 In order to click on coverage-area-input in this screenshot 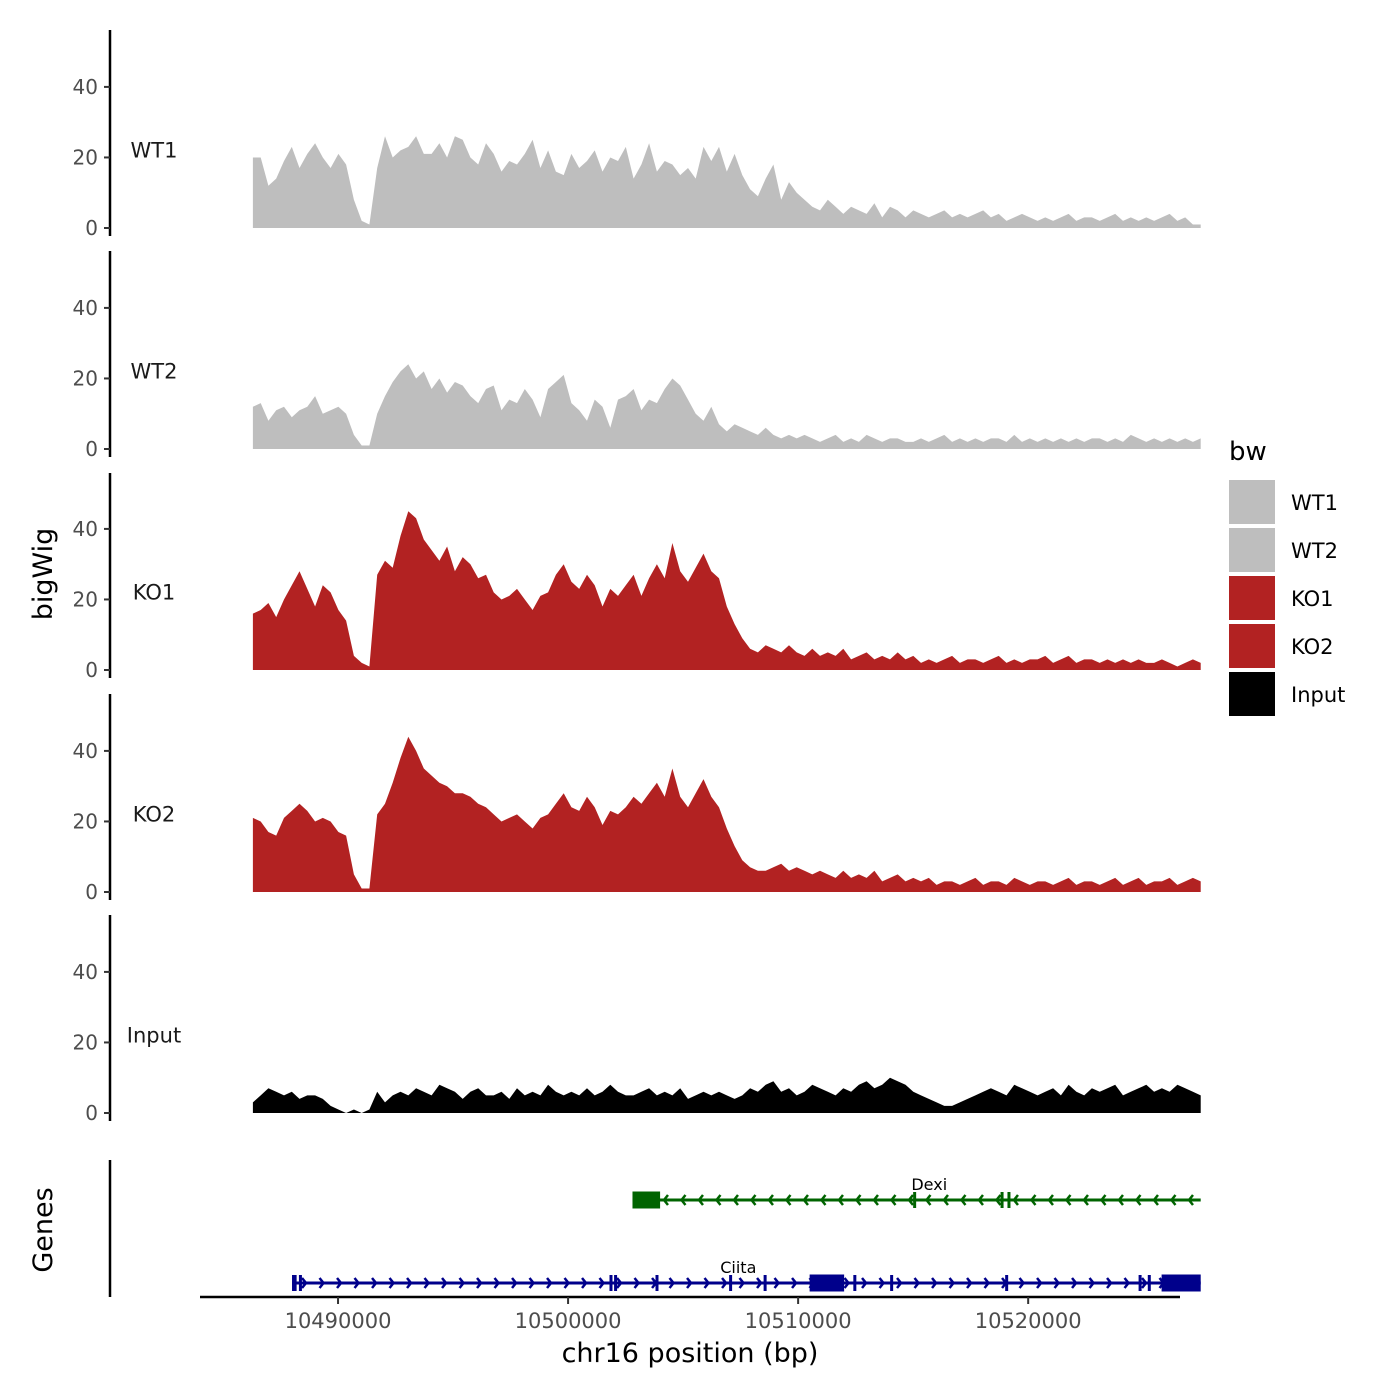, I will do `click(726, 1095)`.